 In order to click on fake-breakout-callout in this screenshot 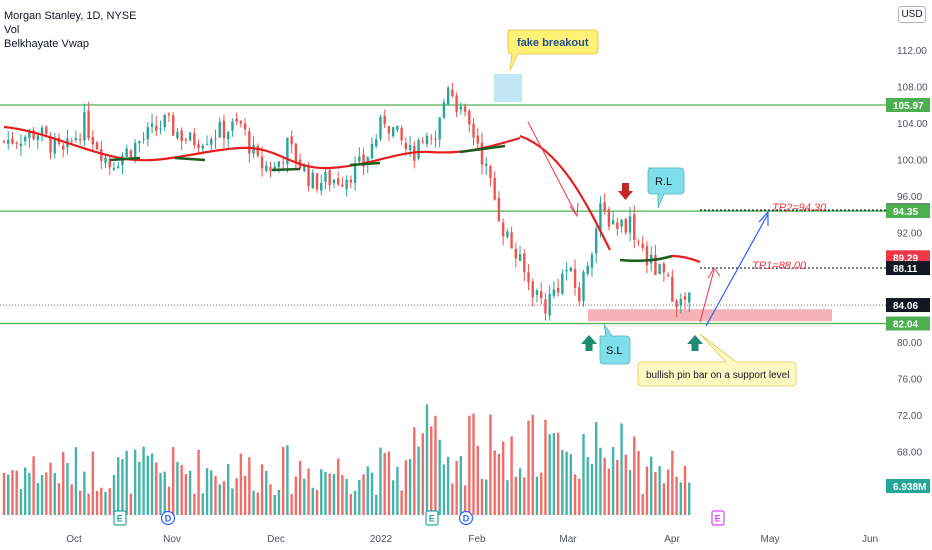, I will do `click(553, 50)`.